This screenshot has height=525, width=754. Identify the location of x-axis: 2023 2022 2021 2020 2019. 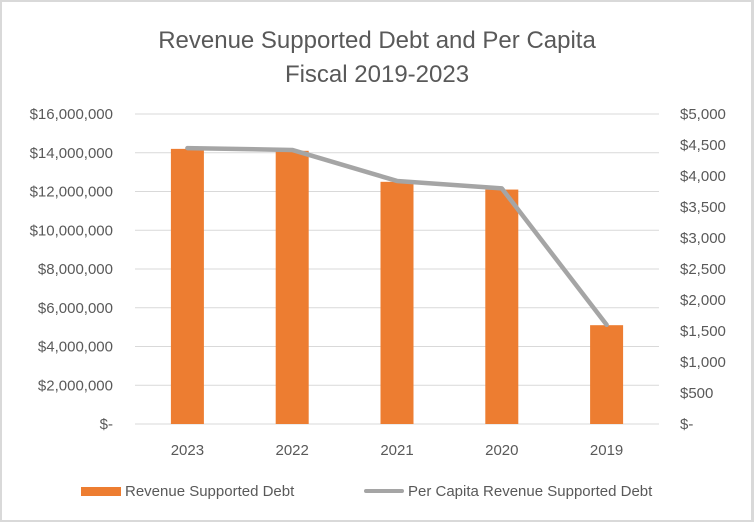
(397, 450).